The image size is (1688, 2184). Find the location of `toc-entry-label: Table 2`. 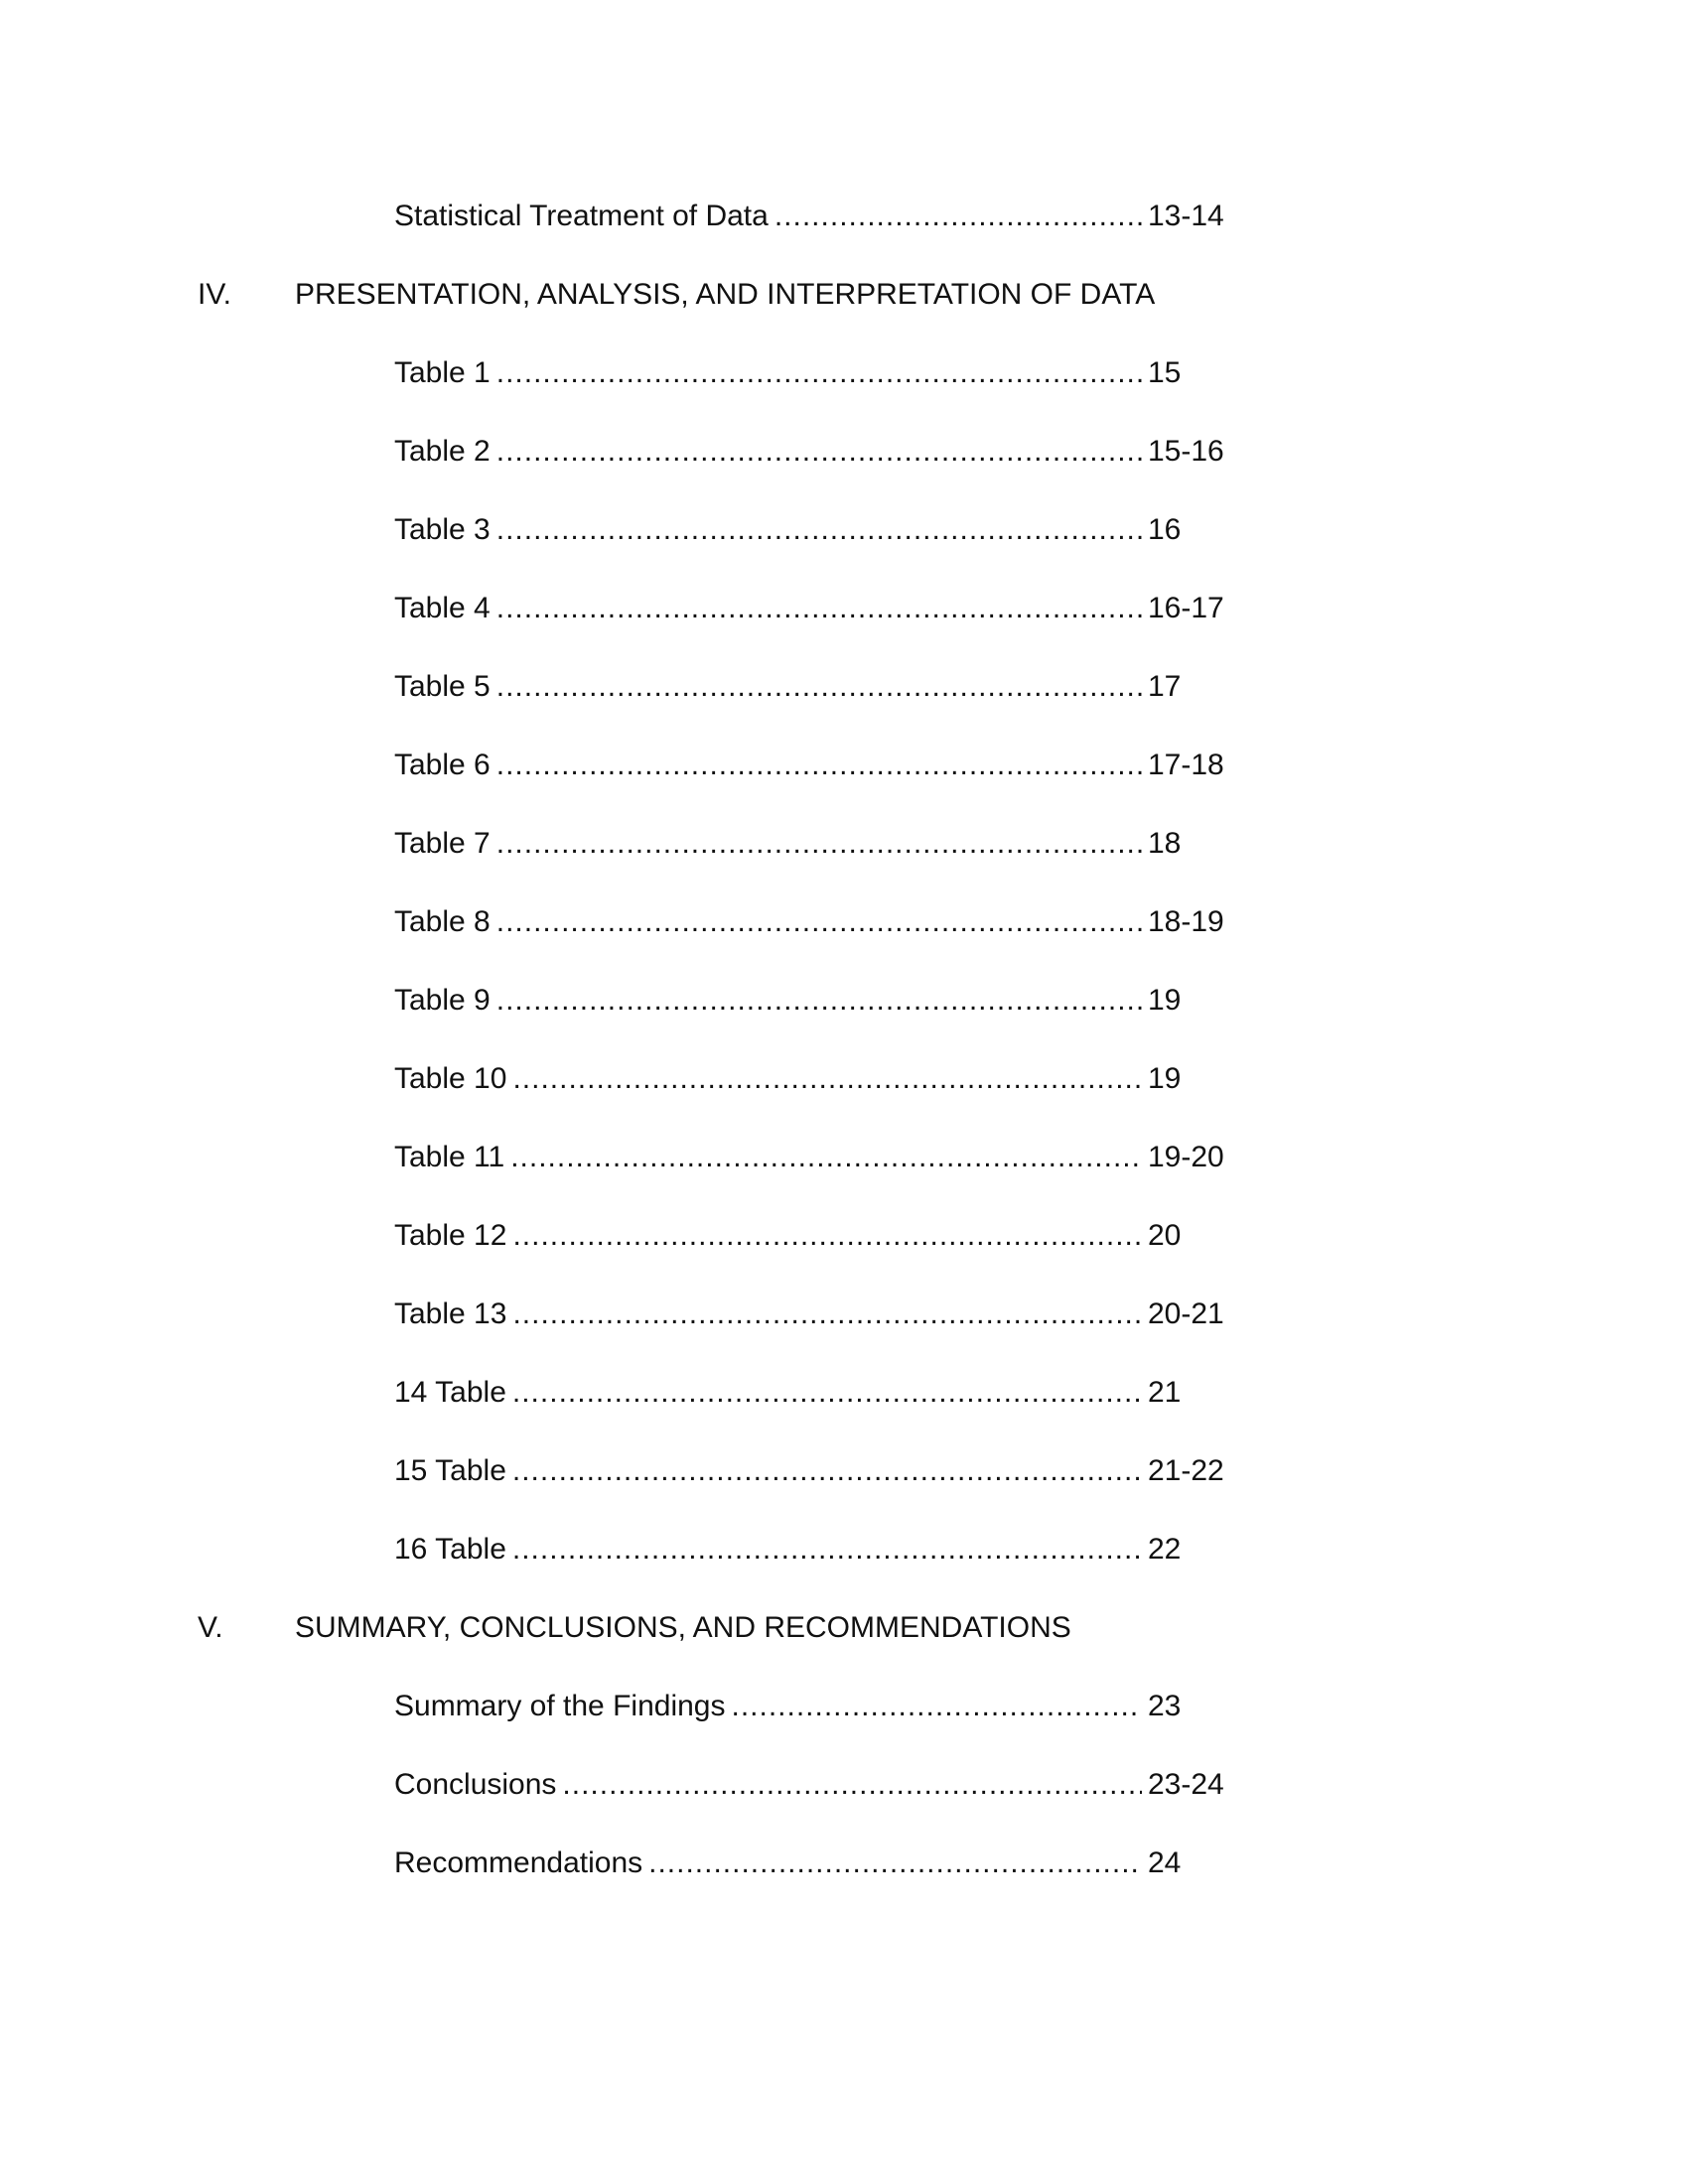

toc-entry-label: Table 2 is located at coordinates (442, 451).